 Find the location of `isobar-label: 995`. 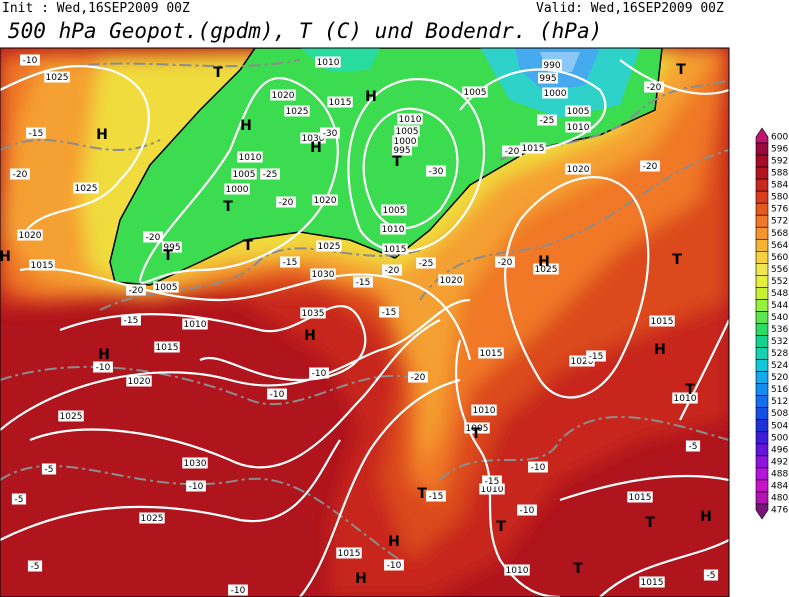

isobar-label: 995 is located at coordinates (171, 248).